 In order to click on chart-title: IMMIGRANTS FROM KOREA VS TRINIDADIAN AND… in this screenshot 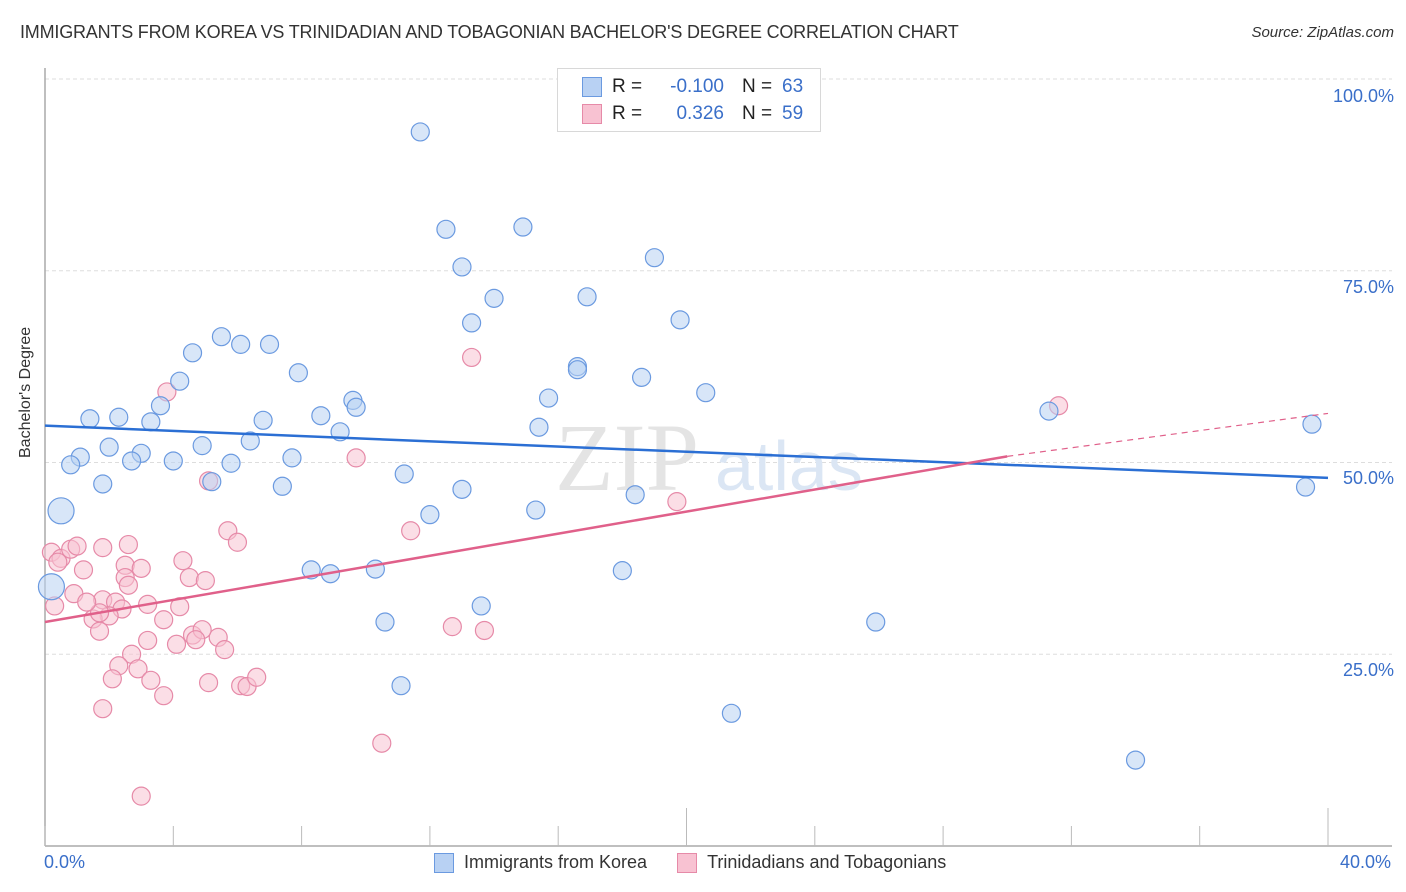, I will do `click(489, 32)`.